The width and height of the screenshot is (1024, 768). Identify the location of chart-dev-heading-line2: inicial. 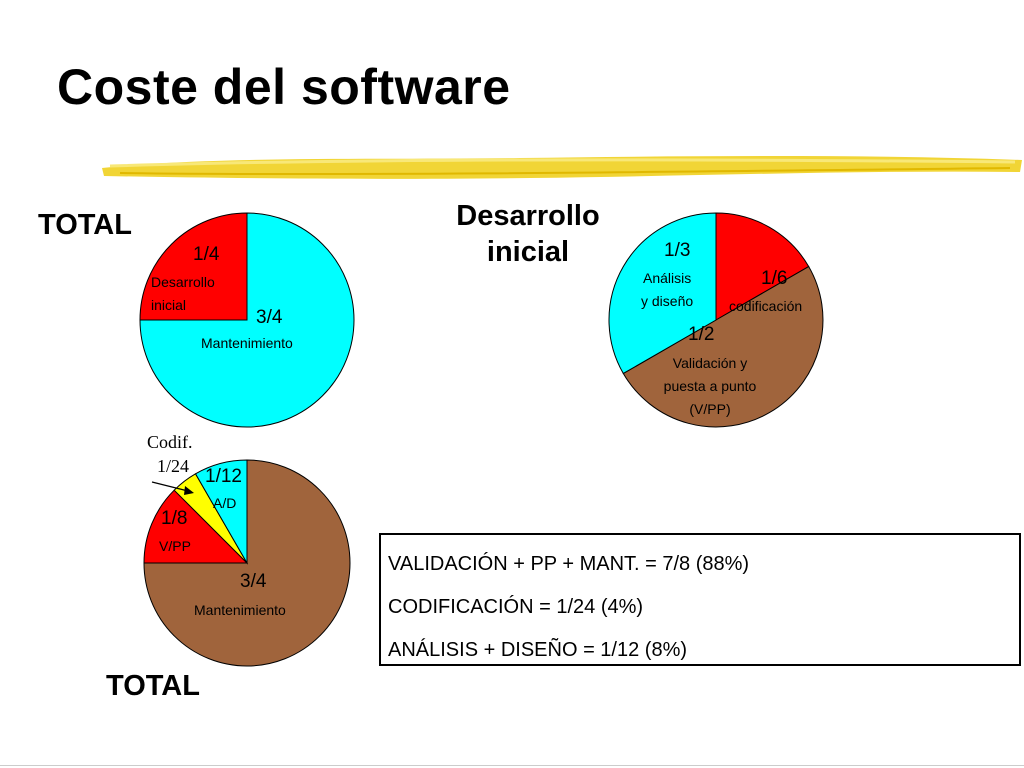
(528, 252).